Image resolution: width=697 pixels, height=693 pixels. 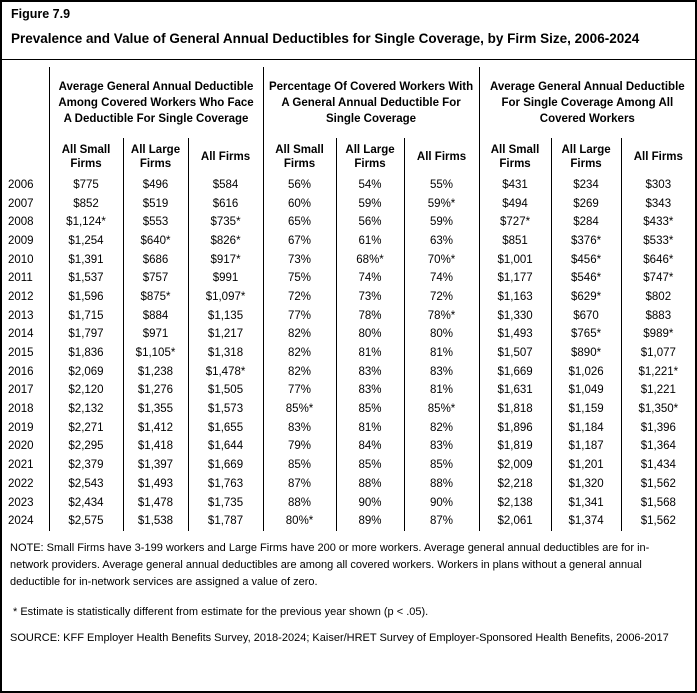 What do you see at coordinates (299, 242) in the screenshot?
I see `cell-value: 67%` at bounding box center [299, 242].